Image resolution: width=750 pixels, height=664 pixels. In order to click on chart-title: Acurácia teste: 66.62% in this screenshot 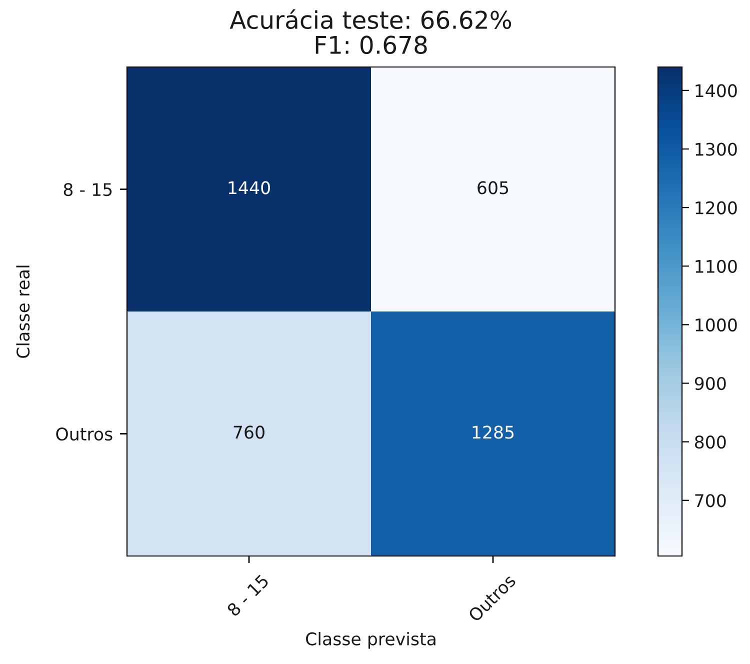, I will do `click(371, 19)`.